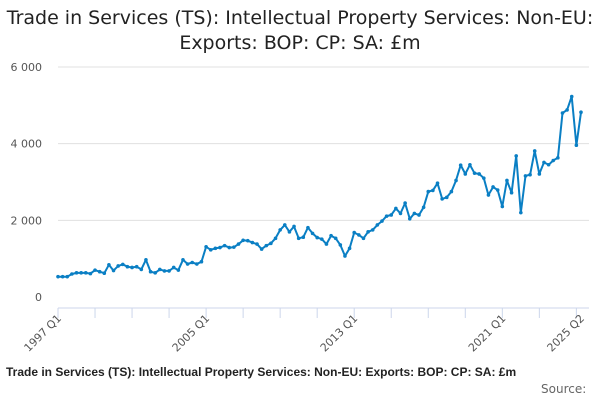 This screenshot has height=400, width=600. Describe the element at coordinates (564, 389) in the screenshot. I see `source-label: Source:` at that location.